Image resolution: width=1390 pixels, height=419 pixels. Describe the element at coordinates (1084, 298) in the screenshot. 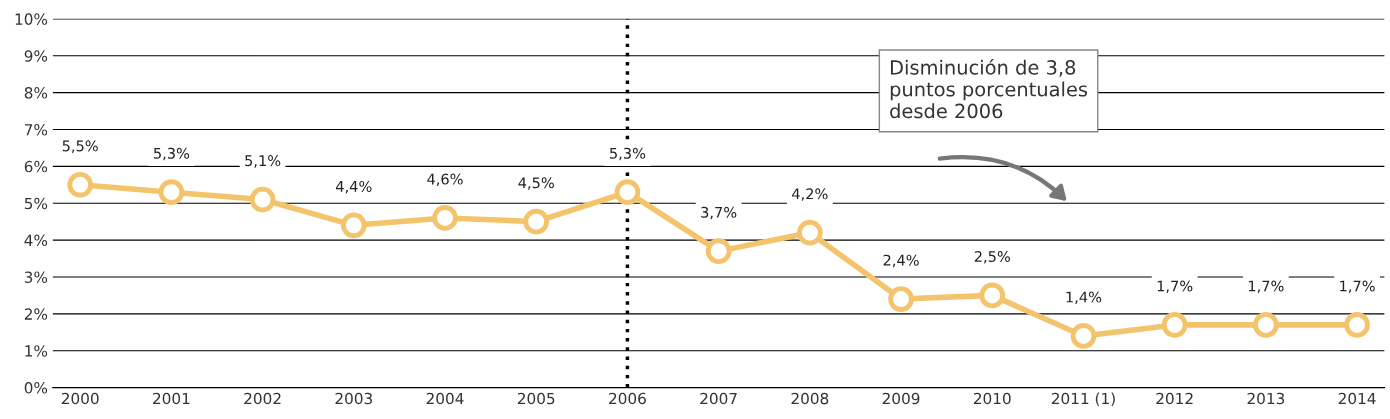

I see `data-label: 1,4%` at that location.